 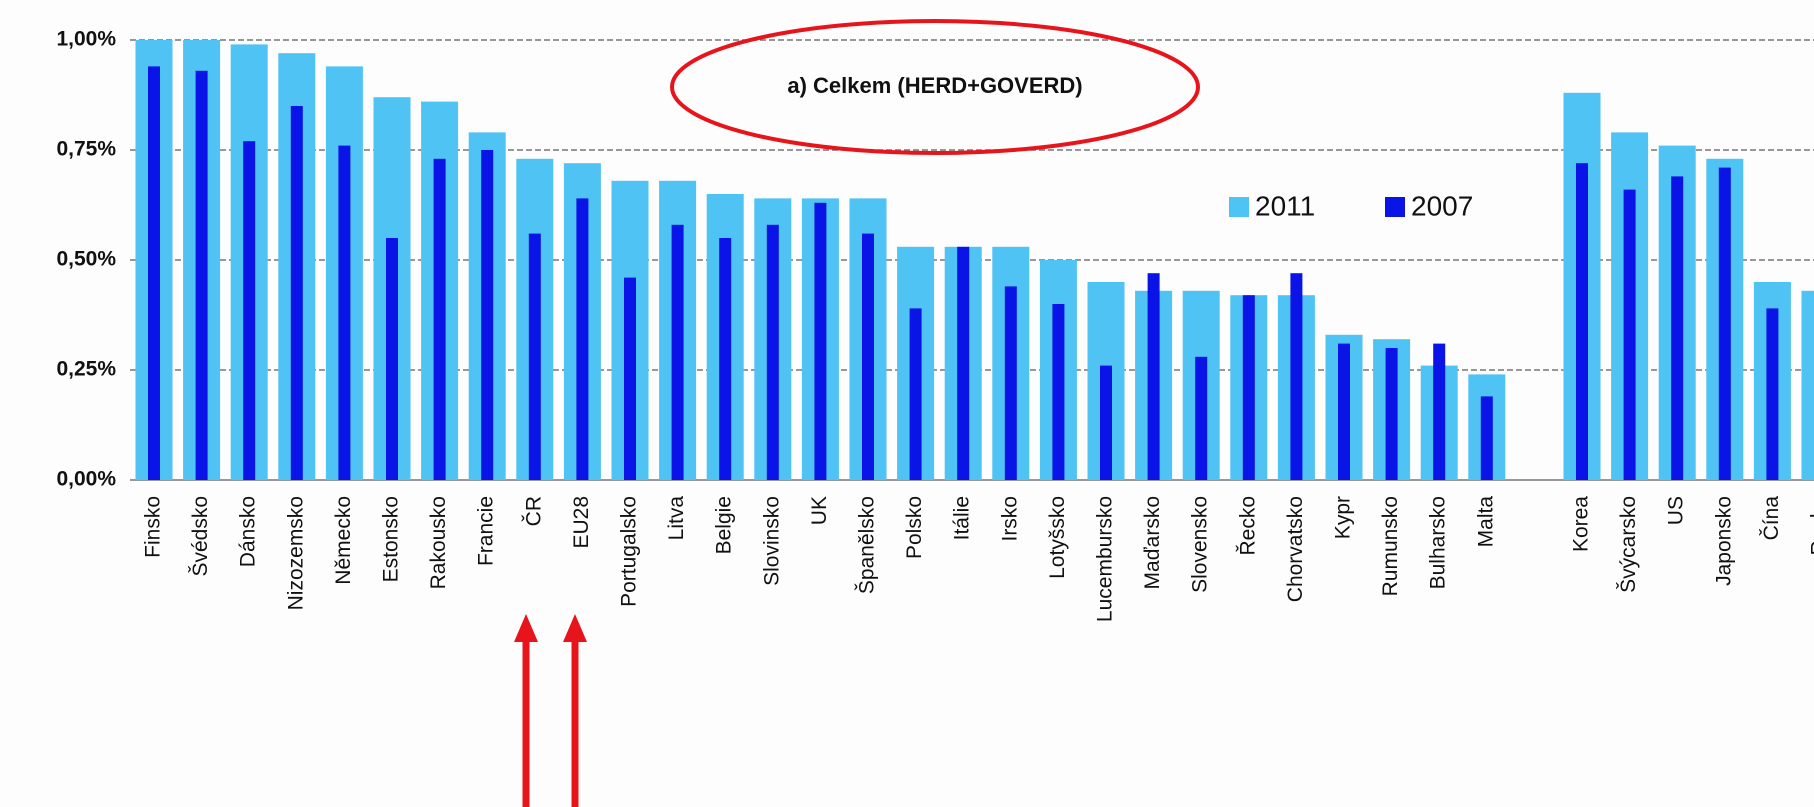 What do you see at coordinates (1343, 517) in the screenshot?
I see `x-tick-label: Kypr` at bounding box center [1343, 517].